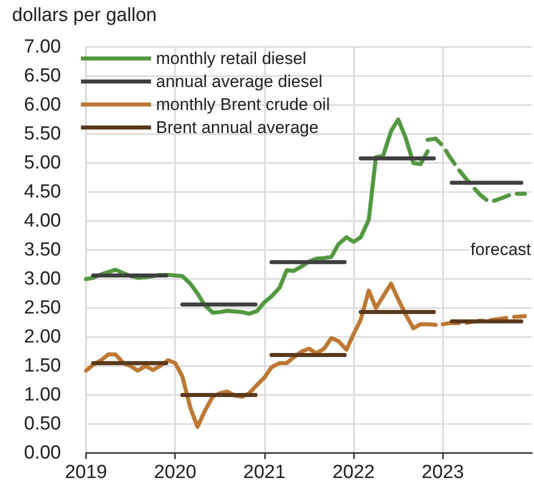 Image resolution: width=534 pixels, height=488 pixels. I want to click on legend-label: monthly Brent crude oil, so click(243, 104).